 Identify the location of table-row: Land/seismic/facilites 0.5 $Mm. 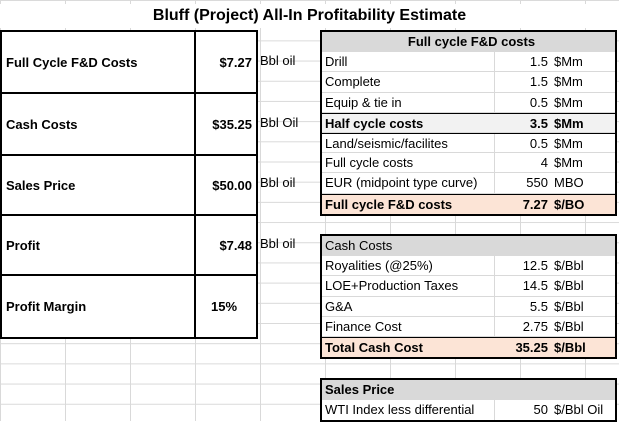
(468, 143).